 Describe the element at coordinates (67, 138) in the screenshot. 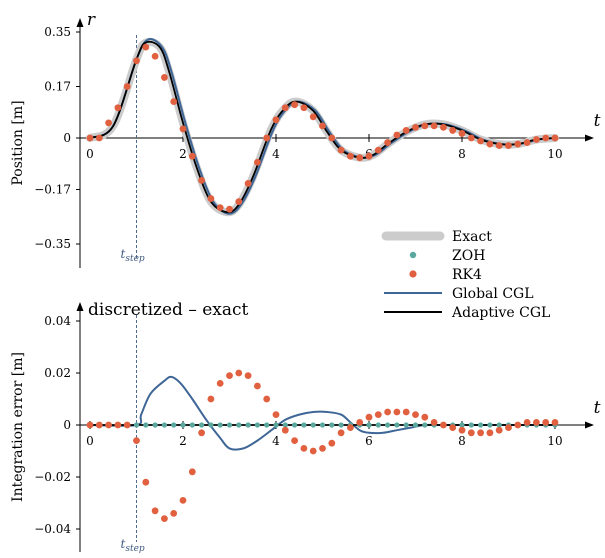

I see `y-tick-label: 0` at that location.